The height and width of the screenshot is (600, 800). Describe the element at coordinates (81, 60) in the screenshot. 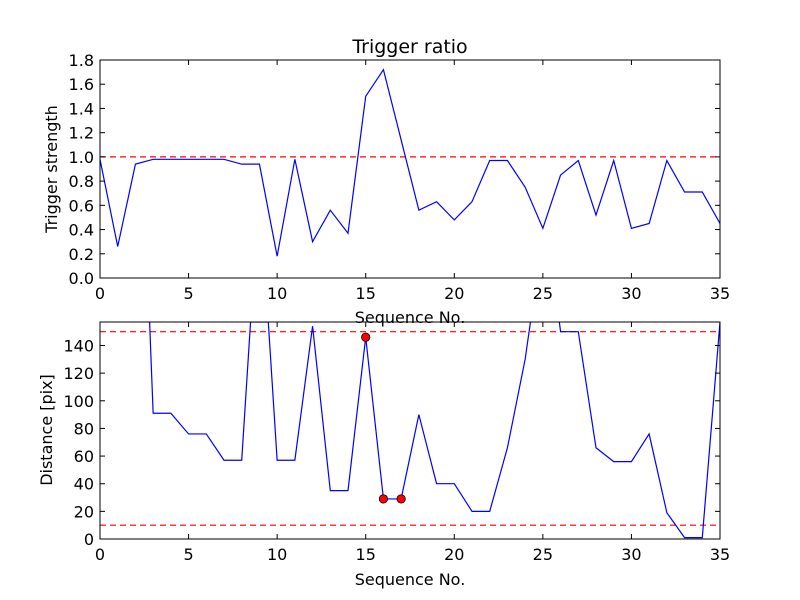

I see `y-tick-label: 1.8` at that location.